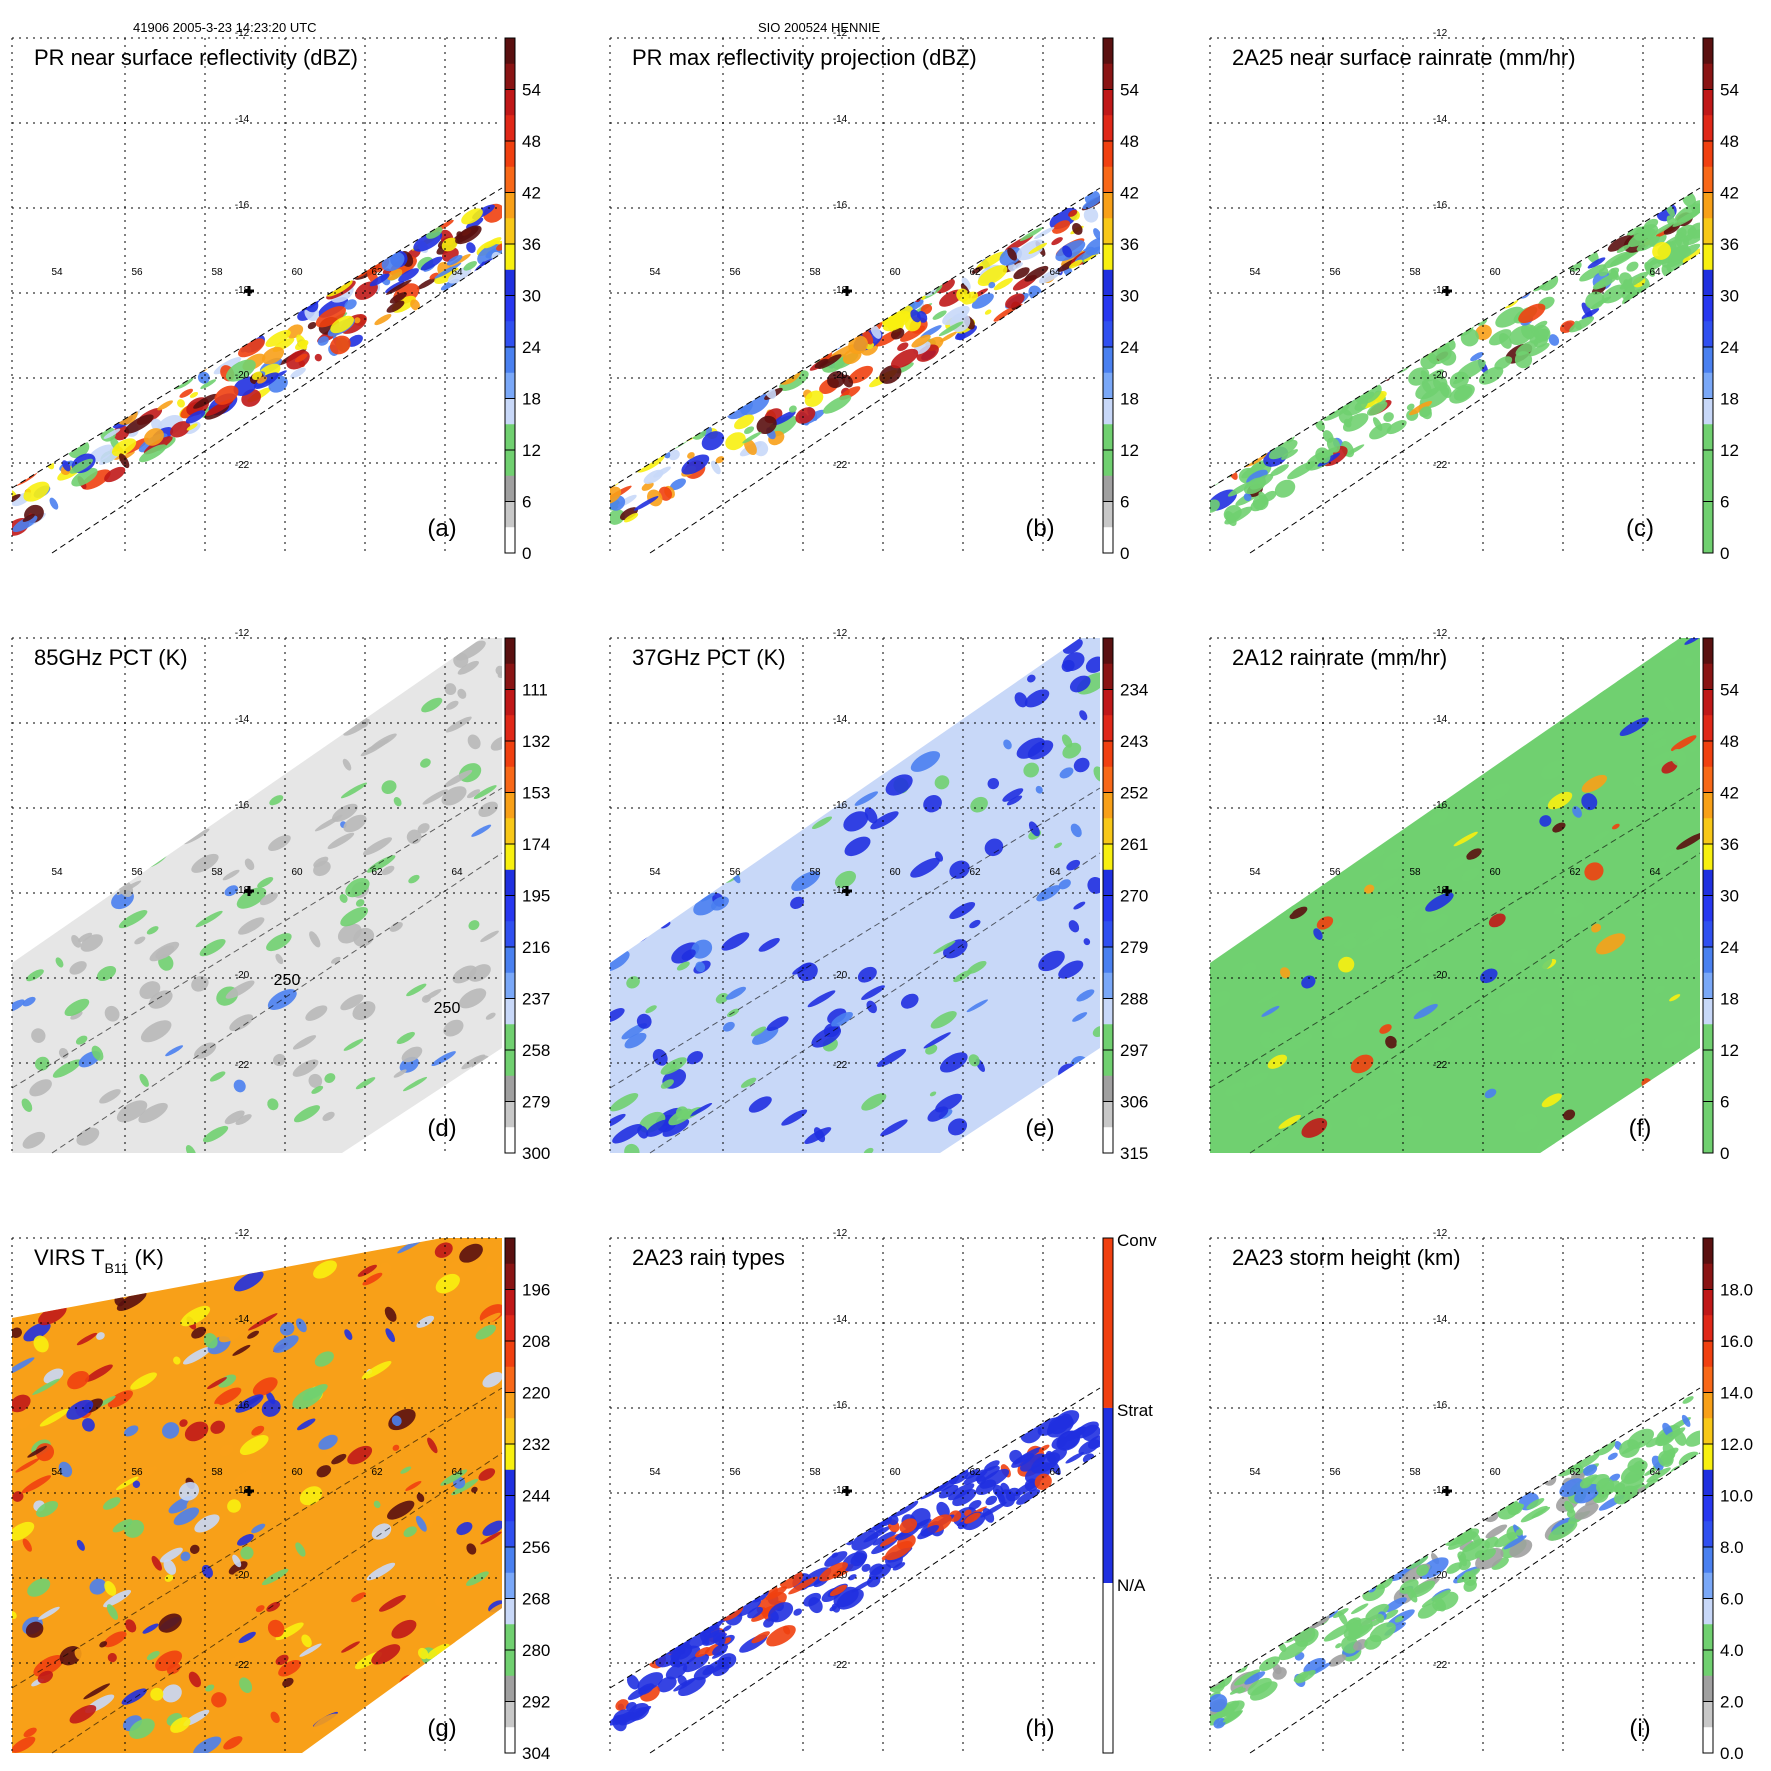  What do you see at coordinates (297, 272) in the screenshot?
I see `lon-label: 60` at bounding box center [297, 272].